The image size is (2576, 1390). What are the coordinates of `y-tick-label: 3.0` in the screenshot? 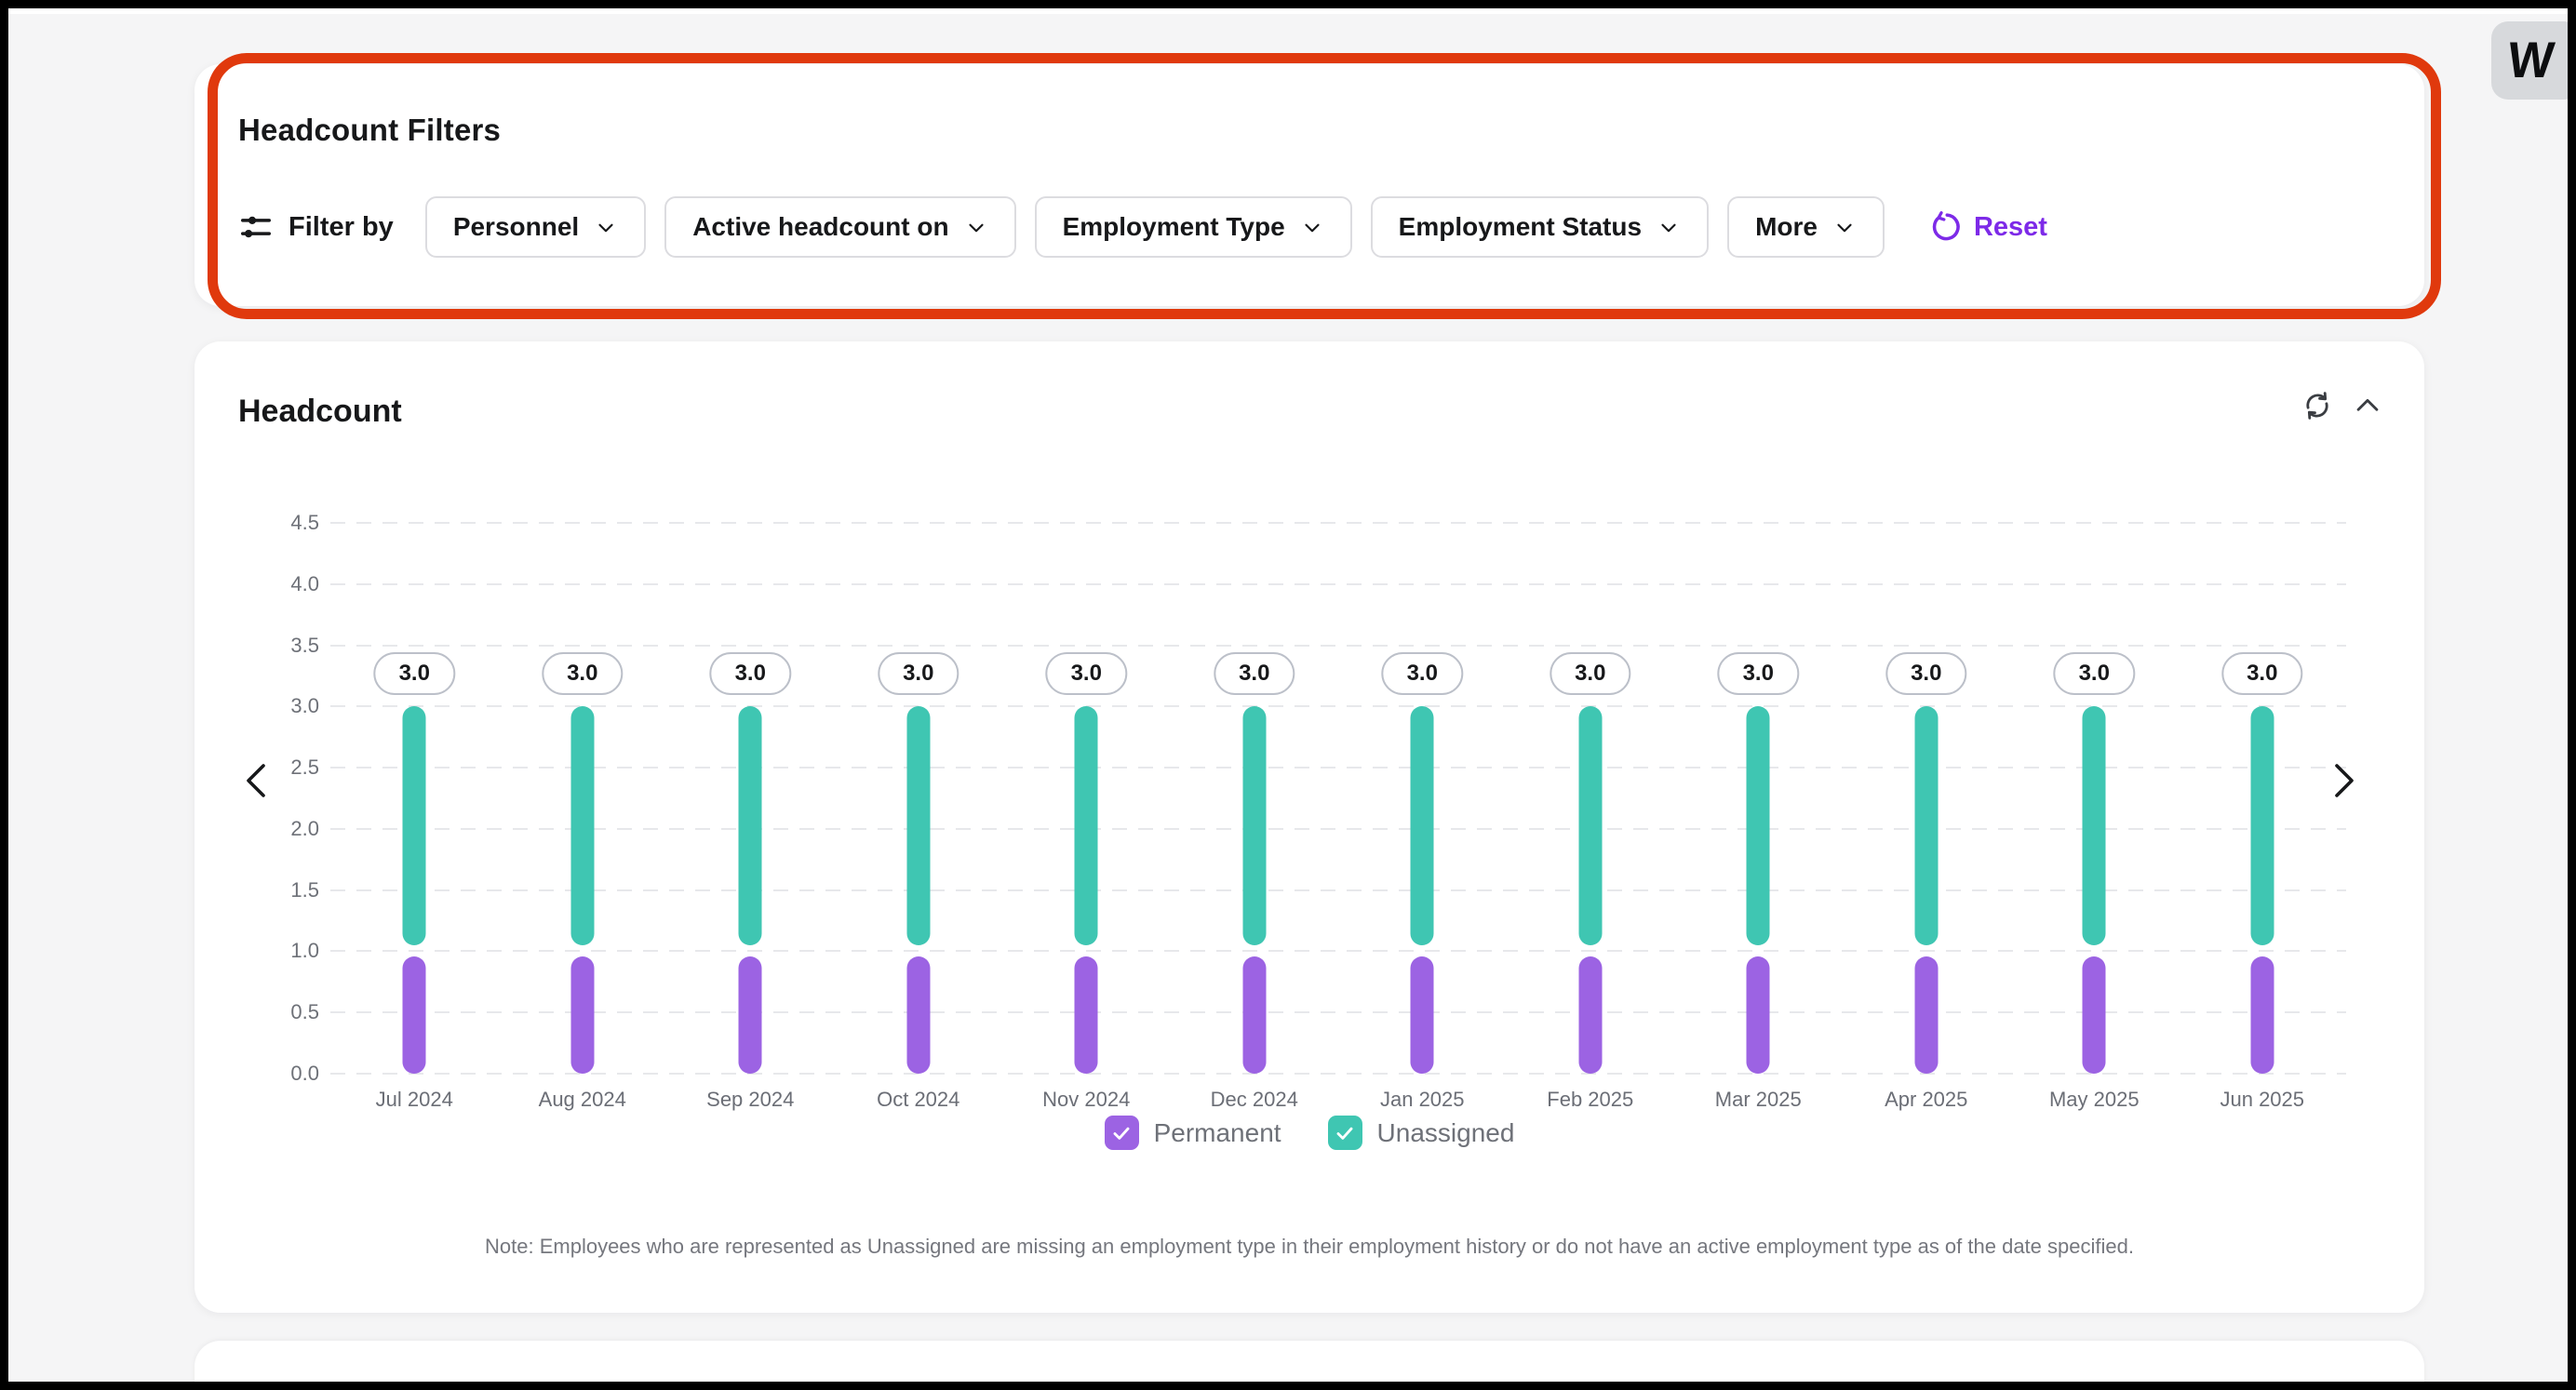 It's located at (304, 706).